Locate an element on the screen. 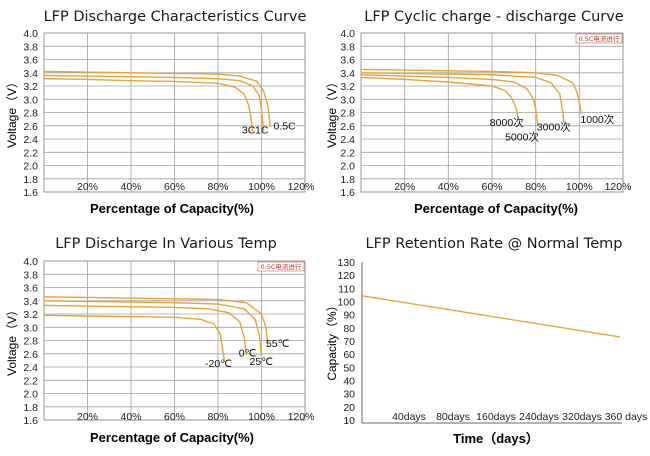 This screenshot has height=456, width=650. y-tick-label: 40 is located at coordinates (349, 381).